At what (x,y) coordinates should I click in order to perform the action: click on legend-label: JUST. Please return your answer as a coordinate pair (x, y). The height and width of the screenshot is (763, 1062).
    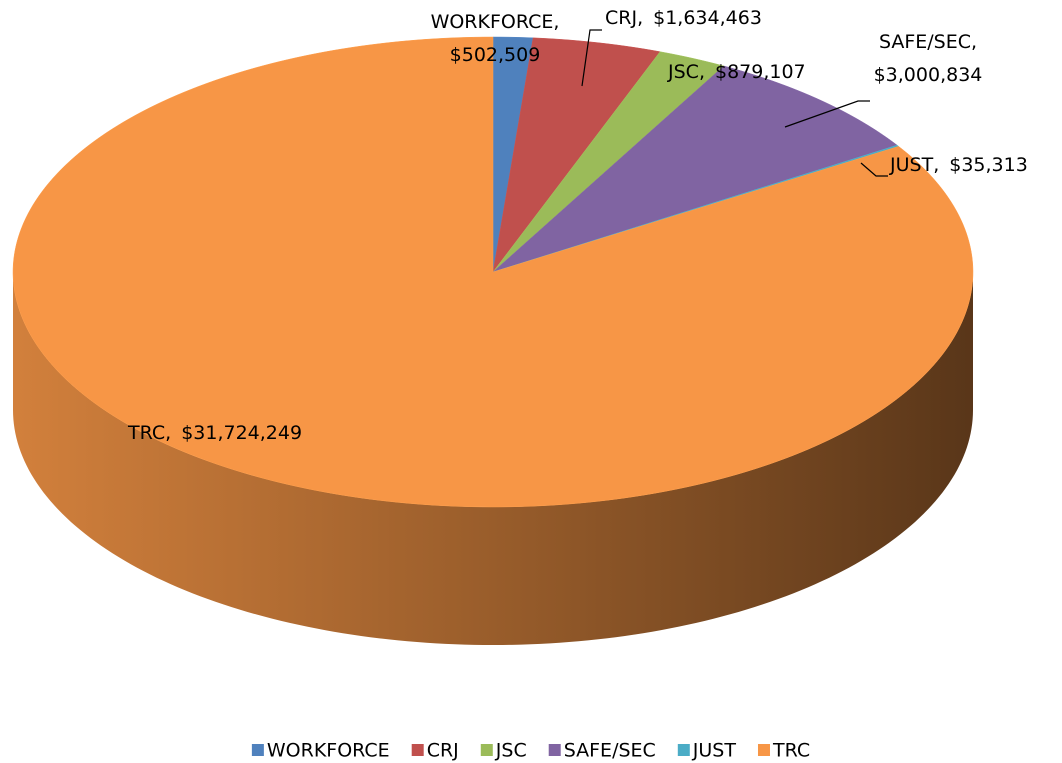
    Looking at the image, I should click on (714, 751).